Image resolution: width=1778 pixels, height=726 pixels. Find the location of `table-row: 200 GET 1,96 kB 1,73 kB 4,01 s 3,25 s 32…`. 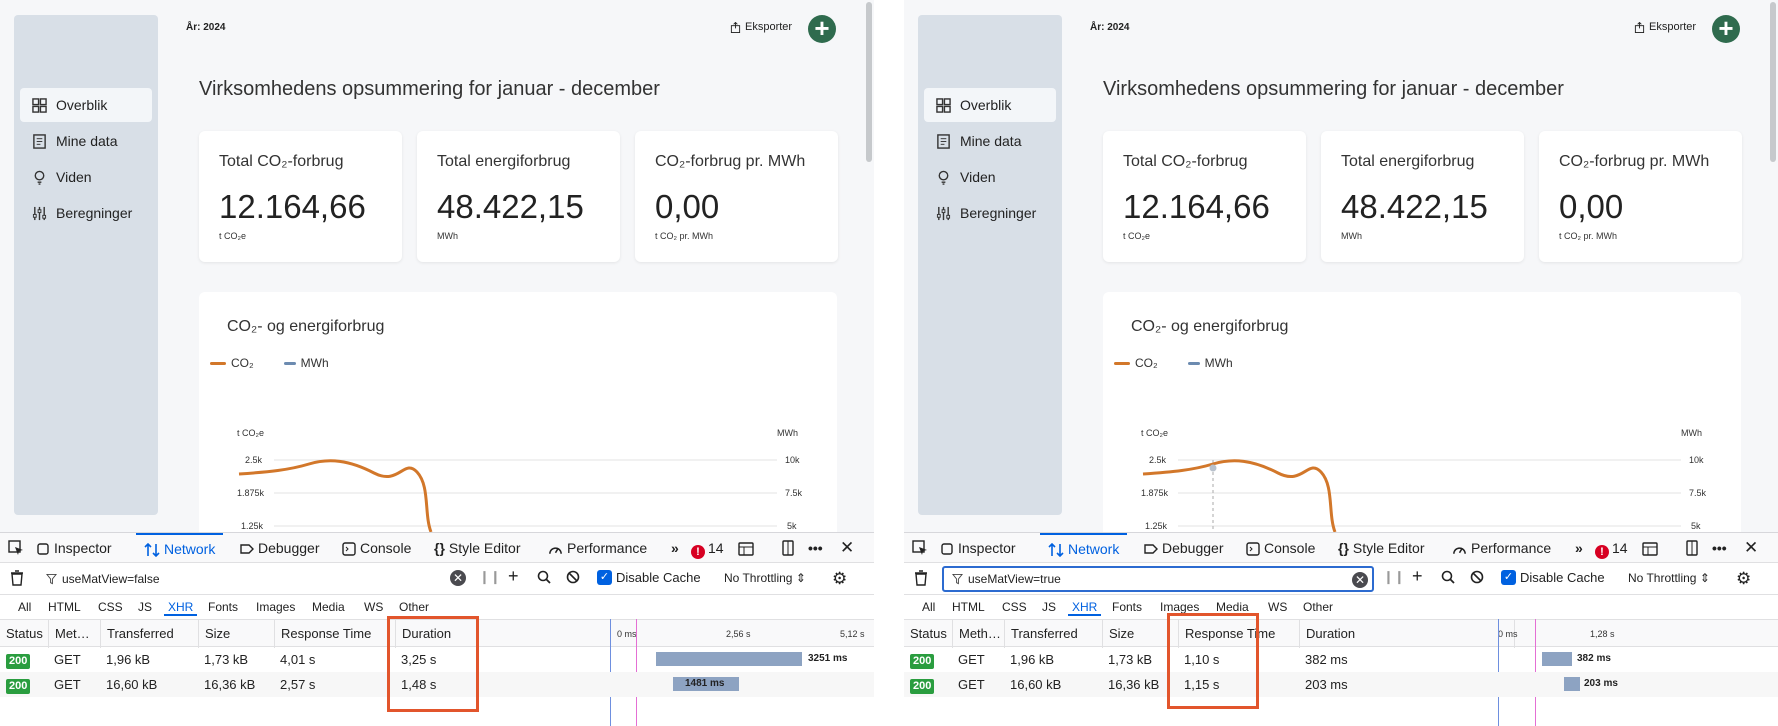

table-row: 200 GET 1,96 kB 1,73 kB 4,01 s 3,25 s 32… is located at coordinates (437, 659).